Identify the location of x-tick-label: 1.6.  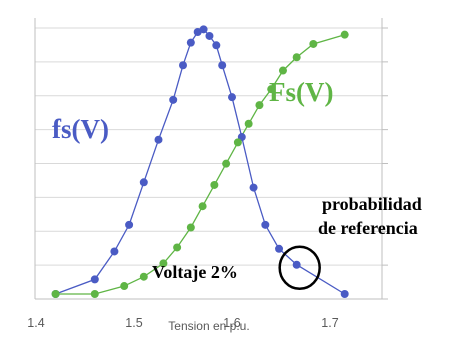
(231, 323).